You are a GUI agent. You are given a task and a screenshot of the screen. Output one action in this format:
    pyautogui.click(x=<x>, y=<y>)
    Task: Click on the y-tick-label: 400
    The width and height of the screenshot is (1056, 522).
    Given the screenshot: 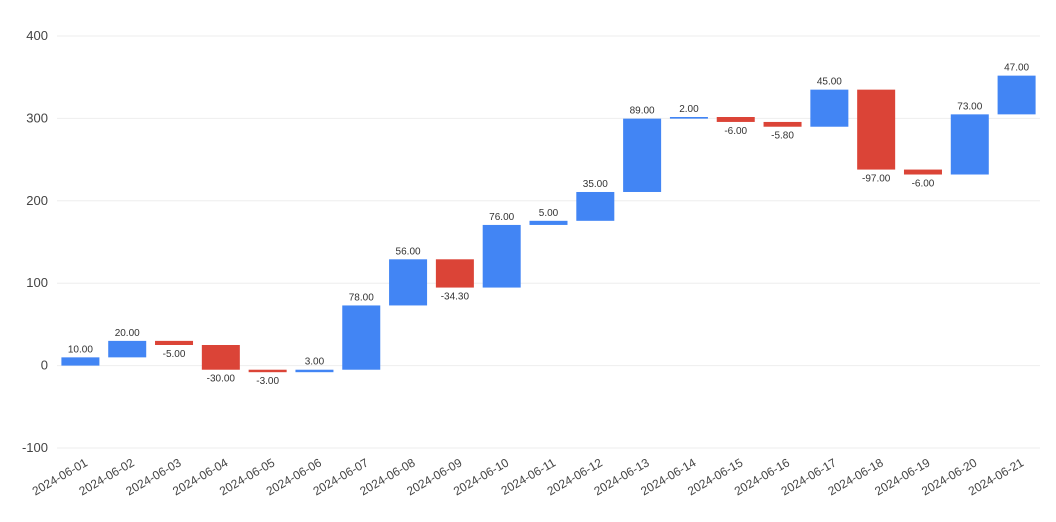 What is the action you would take?
    pyautogui.click(x=37, y=35)
    